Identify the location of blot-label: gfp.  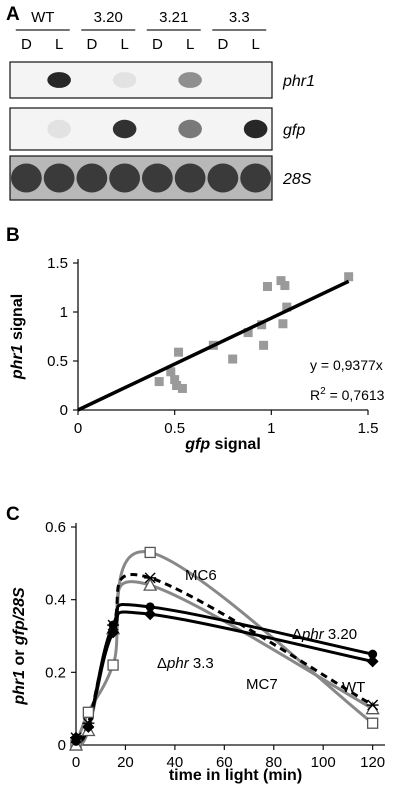
(294, 130).